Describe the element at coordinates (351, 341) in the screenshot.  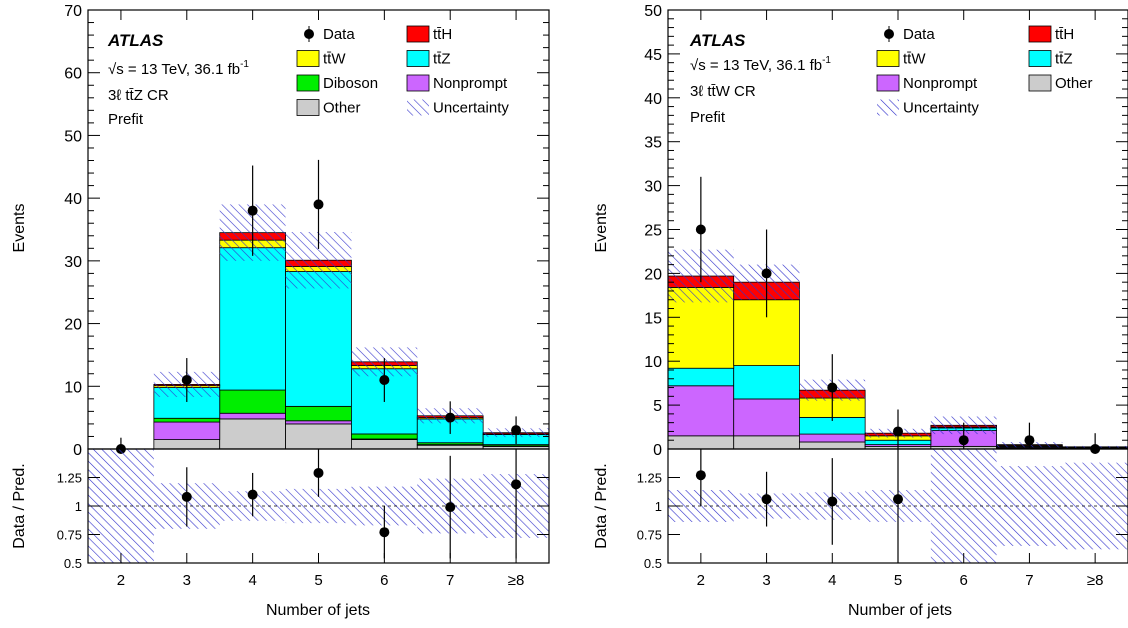
I see `stack-bars-ttz` at that location.